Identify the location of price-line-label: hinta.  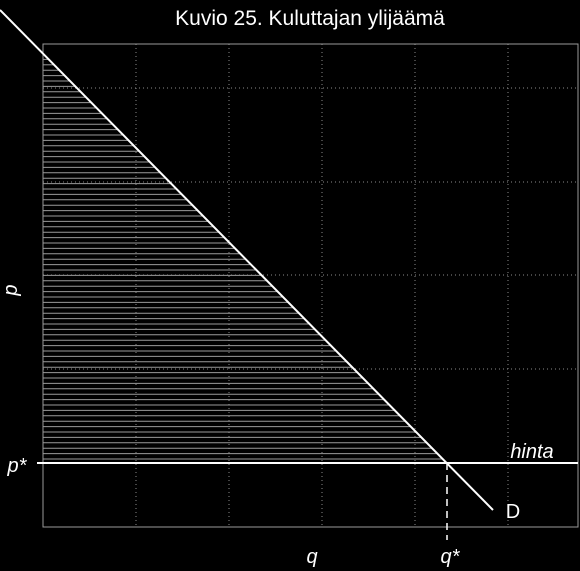
(531, 452).